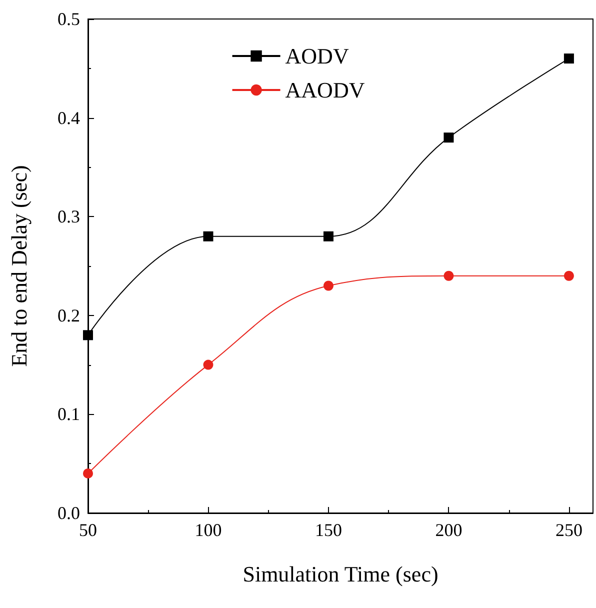 This screenshot has width=596, height=608. Describe the element at coordinates (208, 530) in the screenshot. I see `x-tick-label: 100` at that location.